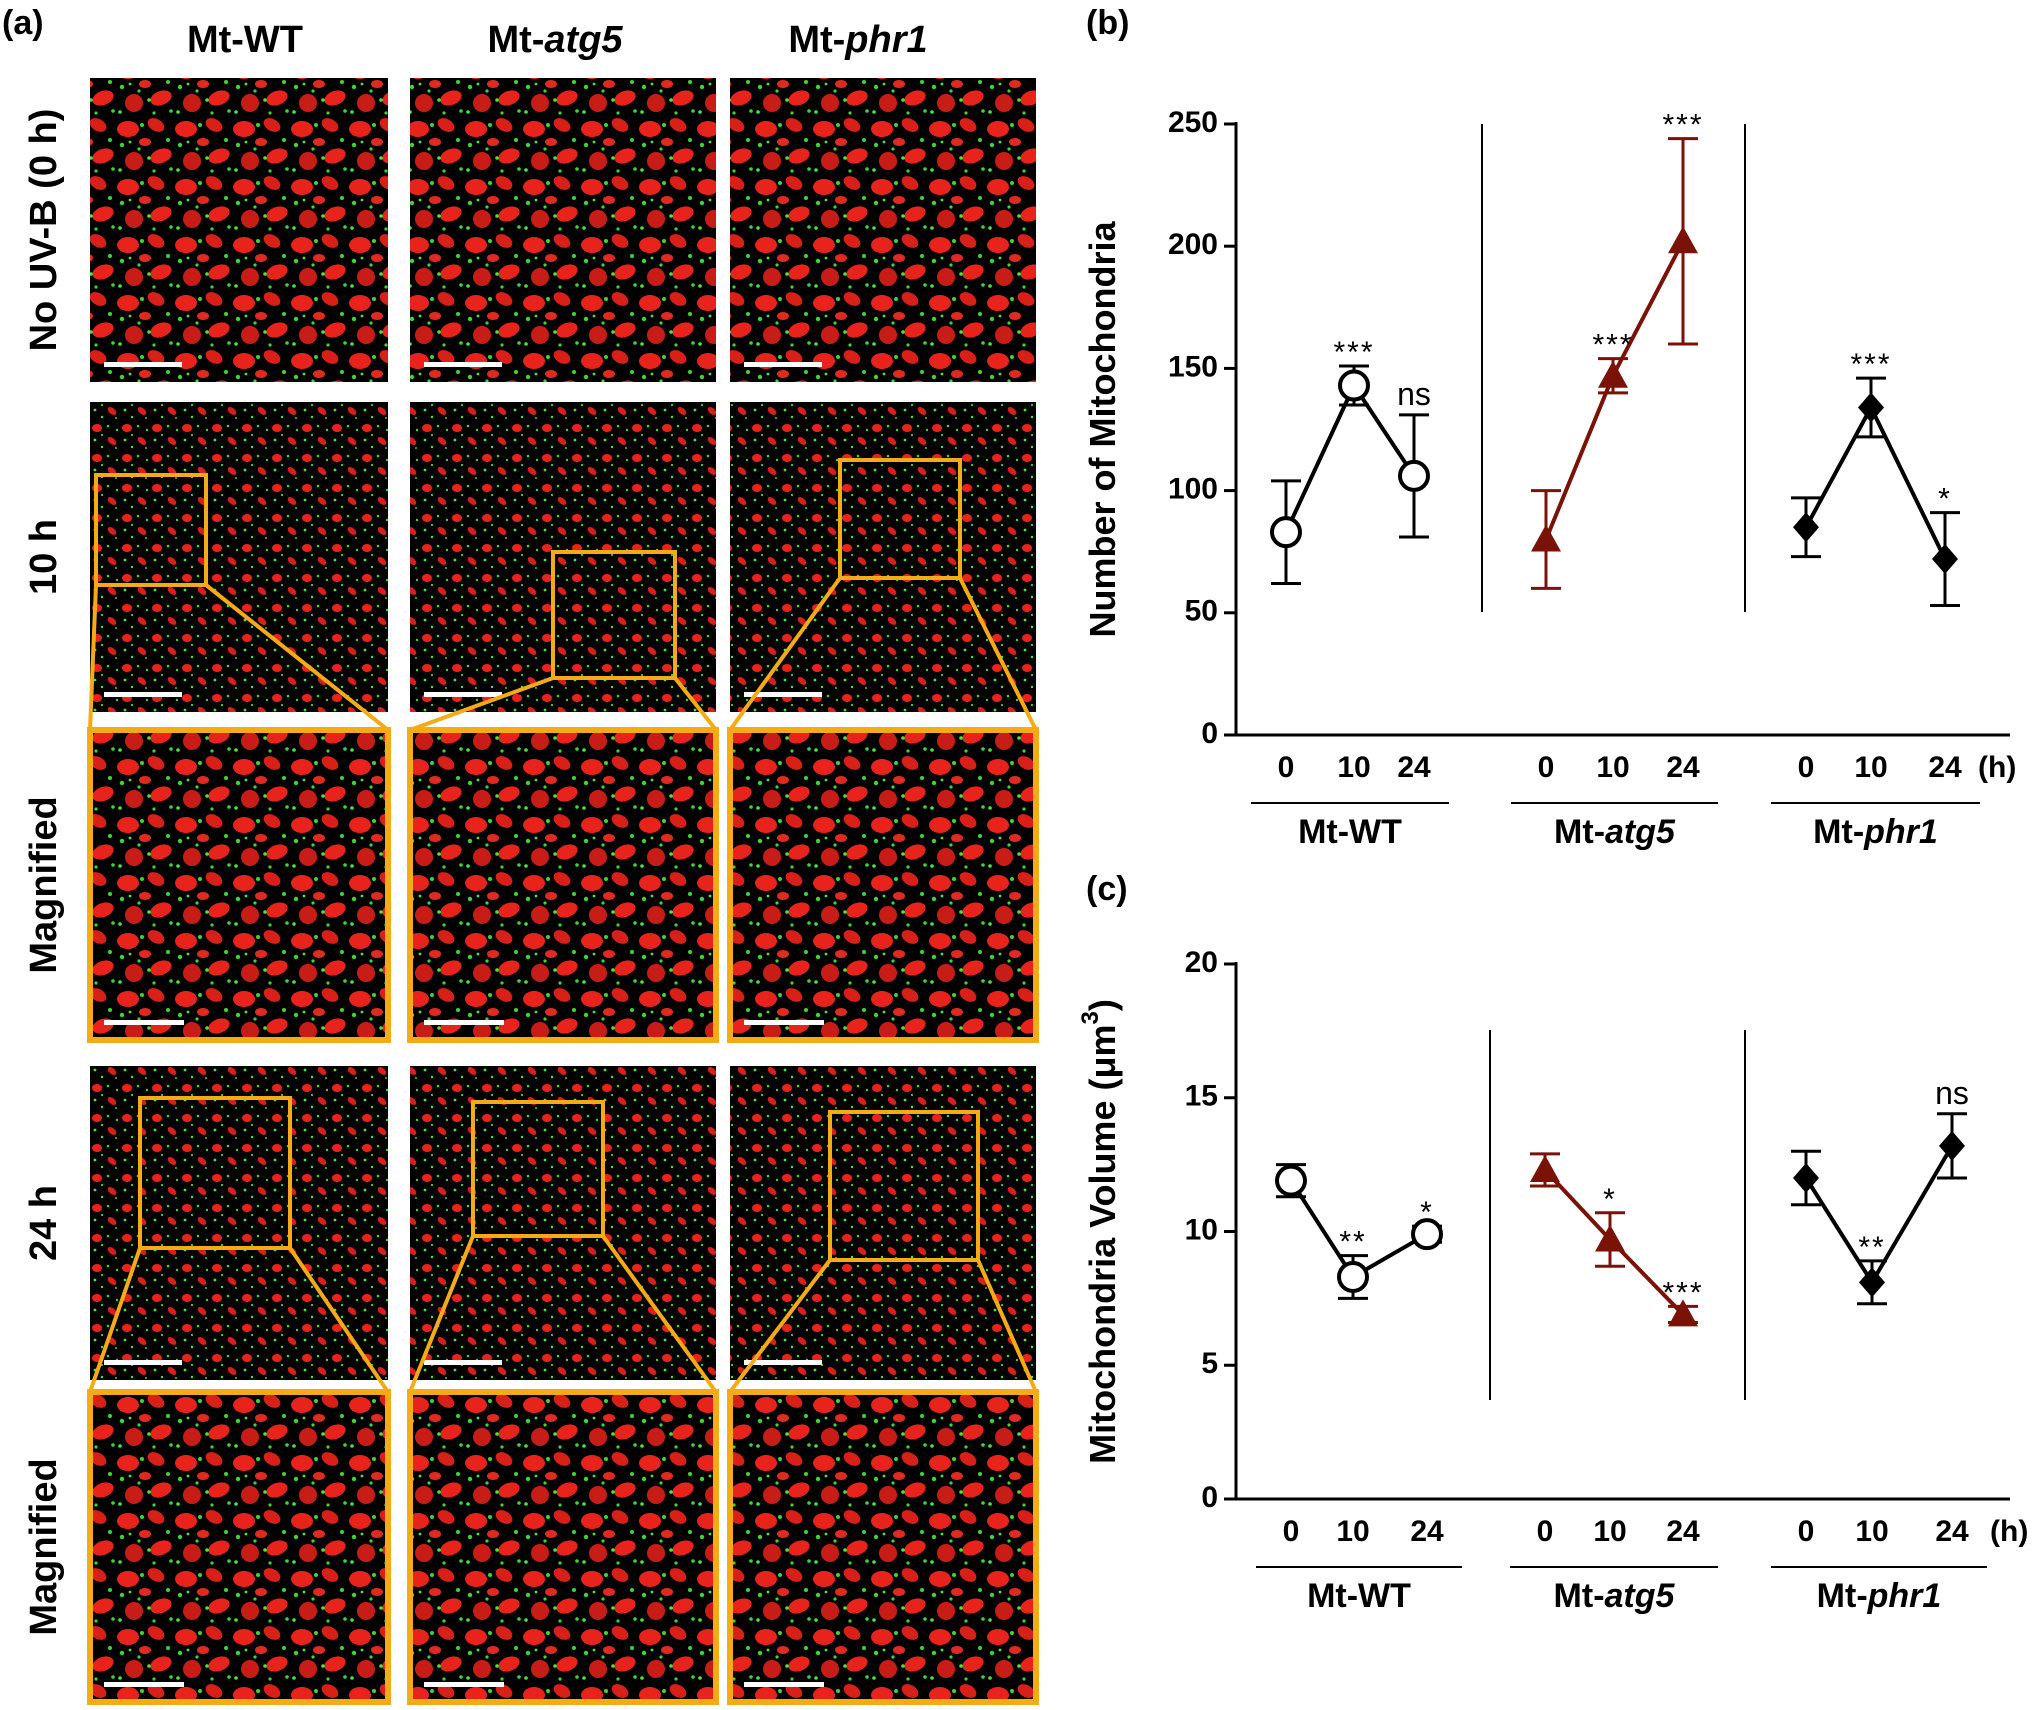 This screenshot has width=2042, height=1710. Describe the element at coordinates (1090, 1017) in the screenshot. I see `y-axis-title-sup: 3` at that location.